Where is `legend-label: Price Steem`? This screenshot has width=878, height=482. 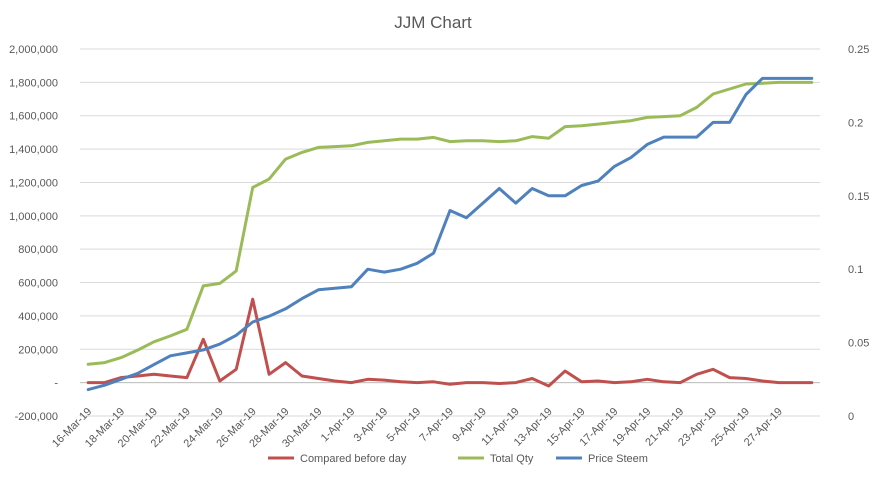
legend-label: Price Steem is located at coordinates (618, 459).